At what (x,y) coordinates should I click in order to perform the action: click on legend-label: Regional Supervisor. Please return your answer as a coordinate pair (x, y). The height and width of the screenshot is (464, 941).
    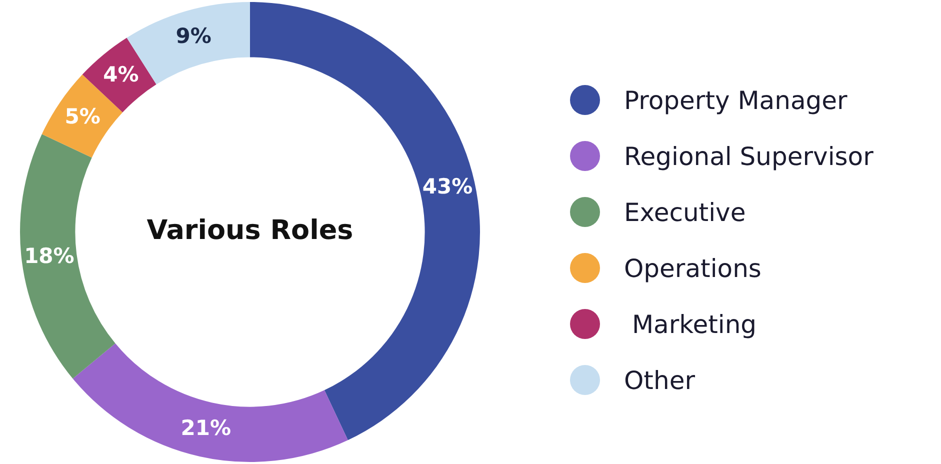
    Looking at the image, I should click on (749, 156).